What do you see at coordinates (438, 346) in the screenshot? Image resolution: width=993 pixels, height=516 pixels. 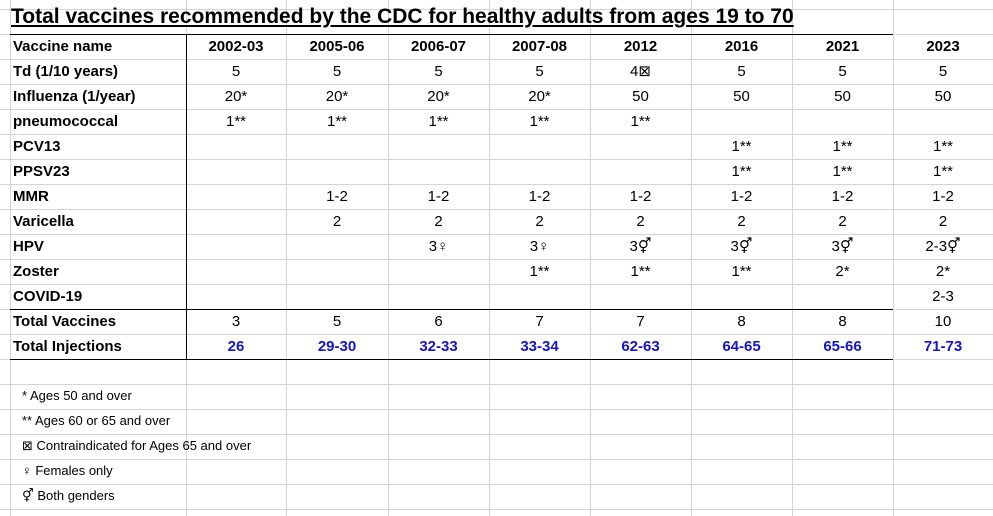 I see `total-injections-cell: 32-33` at bounding box center [438, 346].